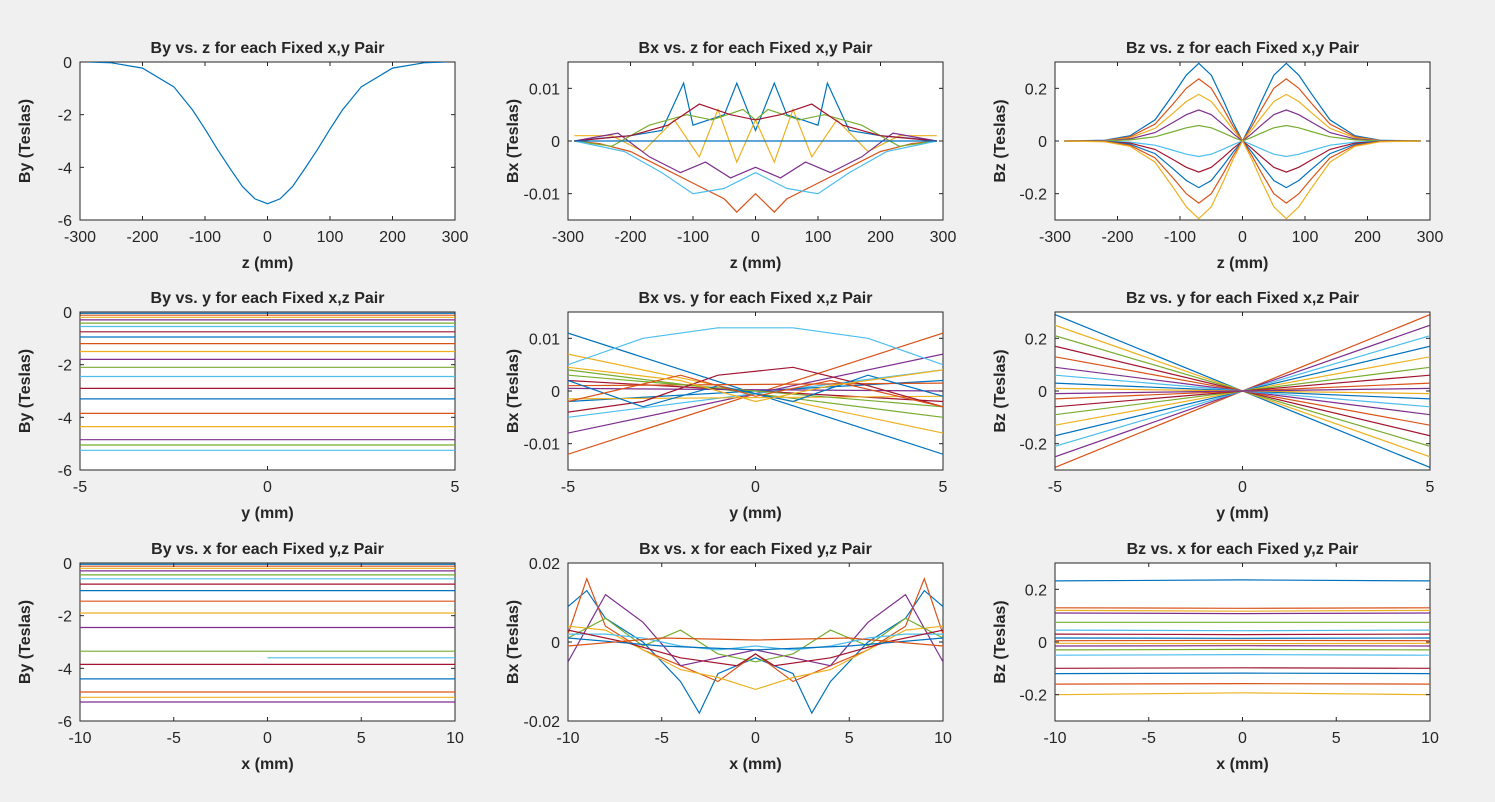 The image size is (1495, 802). What do you see at coordinates (1242, 48) in the screenshot?
I see `chart-title: Bz vs. z for each Fixed x,y Pair` at bounding box center [1242, 48].